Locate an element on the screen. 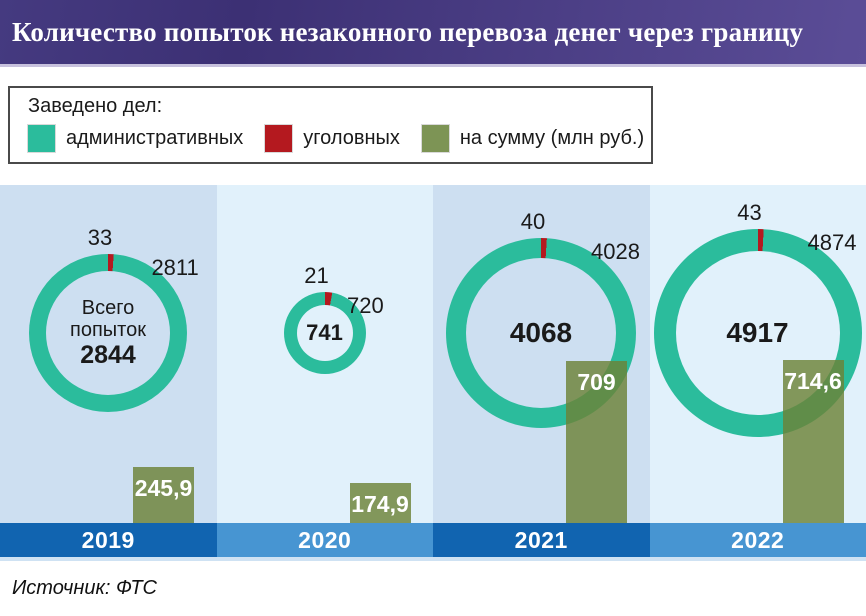 This screenshot has width=866, height=616. sum-bar-value: 709 is located at coordinates (596, 382).